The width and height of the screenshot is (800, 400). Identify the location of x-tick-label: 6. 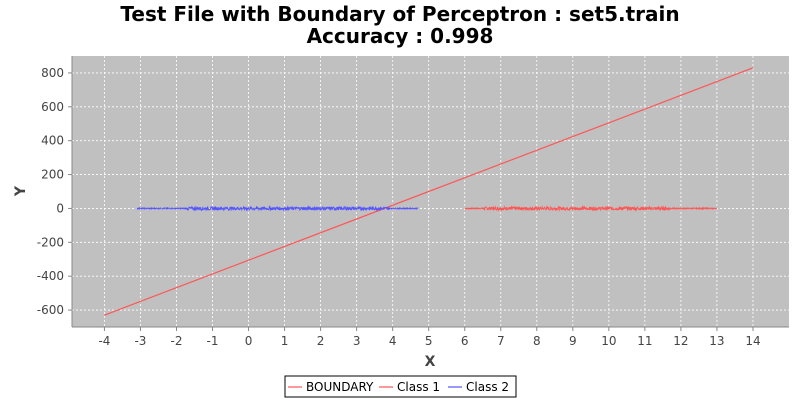
(465, 341).